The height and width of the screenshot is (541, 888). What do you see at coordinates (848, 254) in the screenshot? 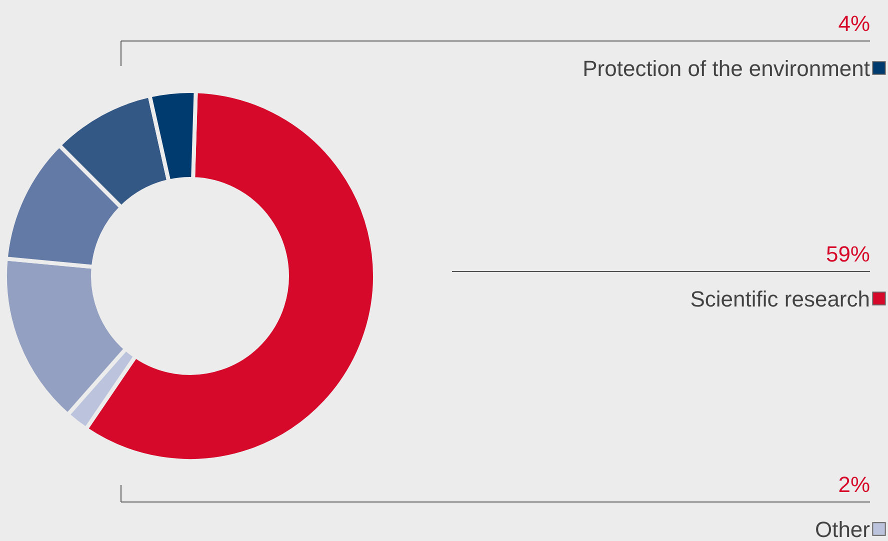
I see `data-label: 59%` at bounding box center [848, 254].